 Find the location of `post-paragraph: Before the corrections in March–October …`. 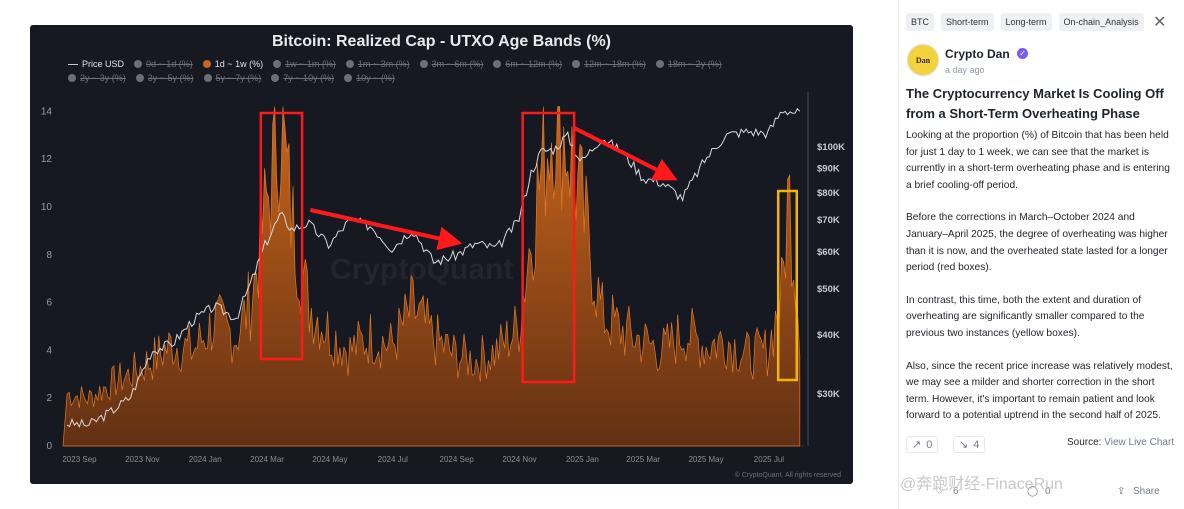

post-paragraph: Before the corrections in March–October … is located at coordinates (1037, 243).